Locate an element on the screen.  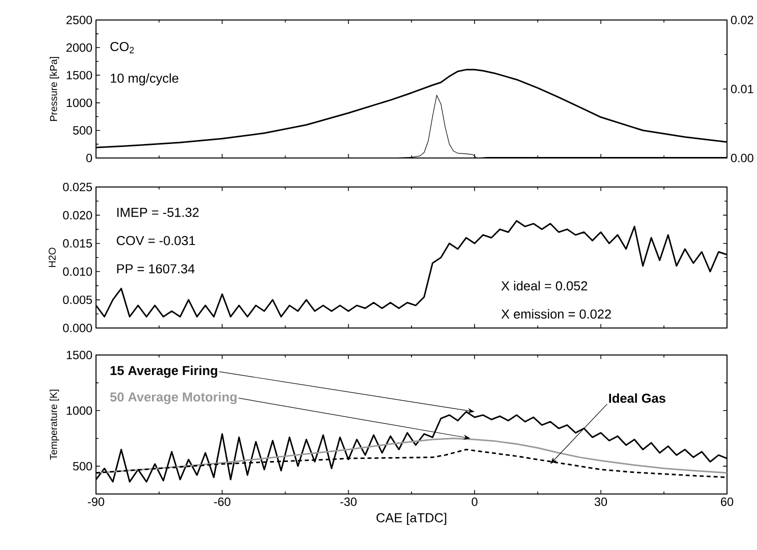
annotation: IMEP = -51.32 is located at coordinates (158, 212).